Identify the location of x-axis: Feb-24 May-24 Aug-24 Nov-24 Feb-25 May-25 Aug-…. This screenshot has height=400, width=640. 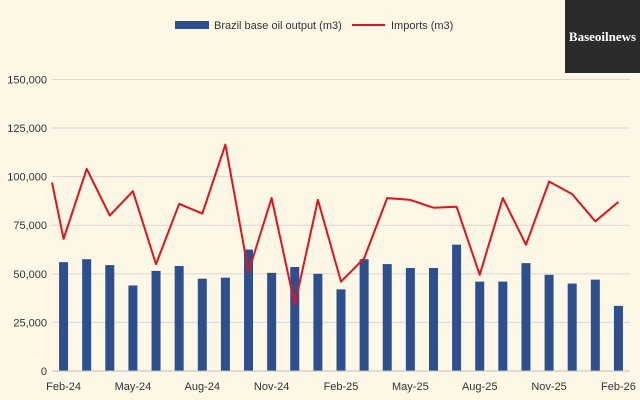
(341, 381).